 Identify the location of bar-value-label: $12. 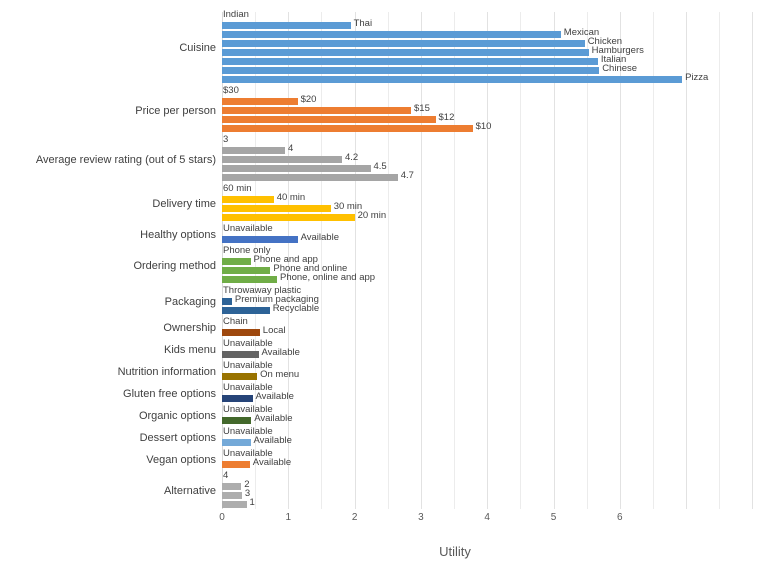
(446, 117).